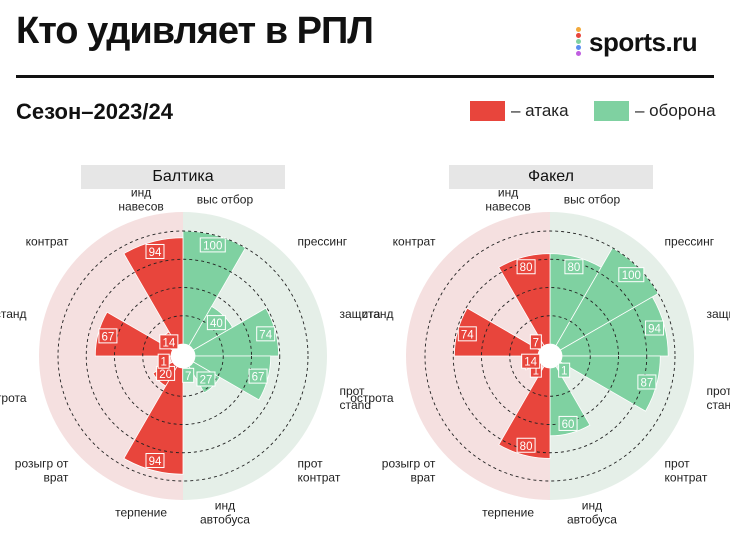 The image size is (730, 544). I want to click on chart-title-fakel: Факел, so click(551, 177).